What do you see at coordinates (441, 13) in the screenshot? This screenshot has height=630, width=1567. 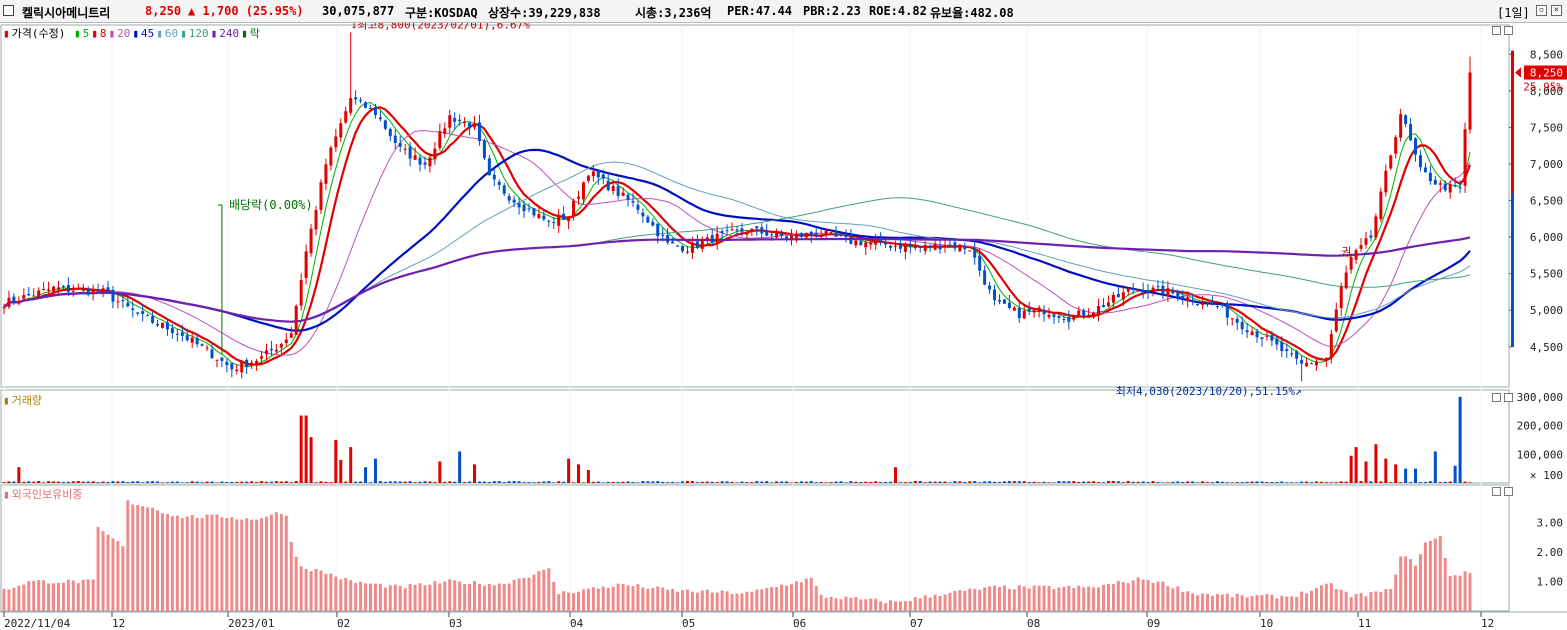 I see `market-type: 구분:KOSDAQ` at bounding box center [441, 13].